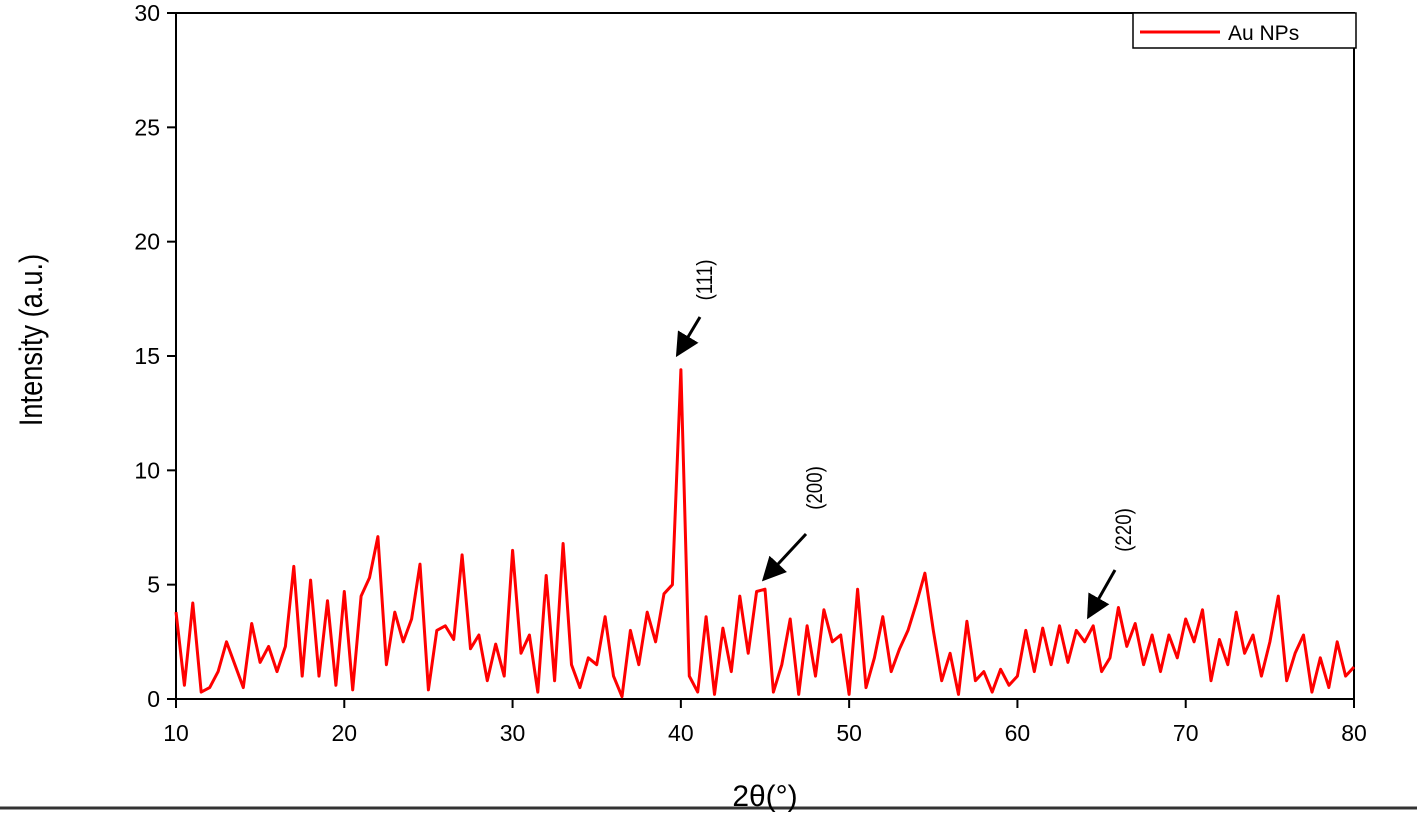 This screenshot has height=819, width=1417. I want to click on x-tick-label: 50, so click(849, 733).